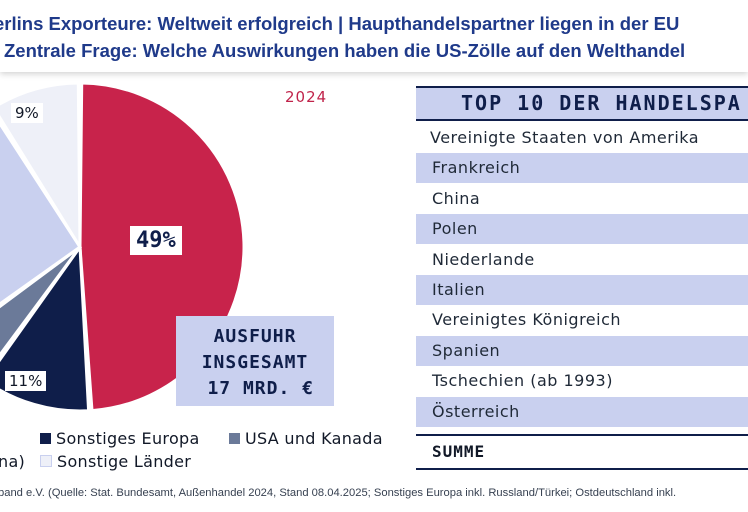 Image resolution: width=748 pixels, height=512 pixels. Describe the element at coordinates (459, 289) in the screenshot. I see `table-cell-country: Italien` at that location.